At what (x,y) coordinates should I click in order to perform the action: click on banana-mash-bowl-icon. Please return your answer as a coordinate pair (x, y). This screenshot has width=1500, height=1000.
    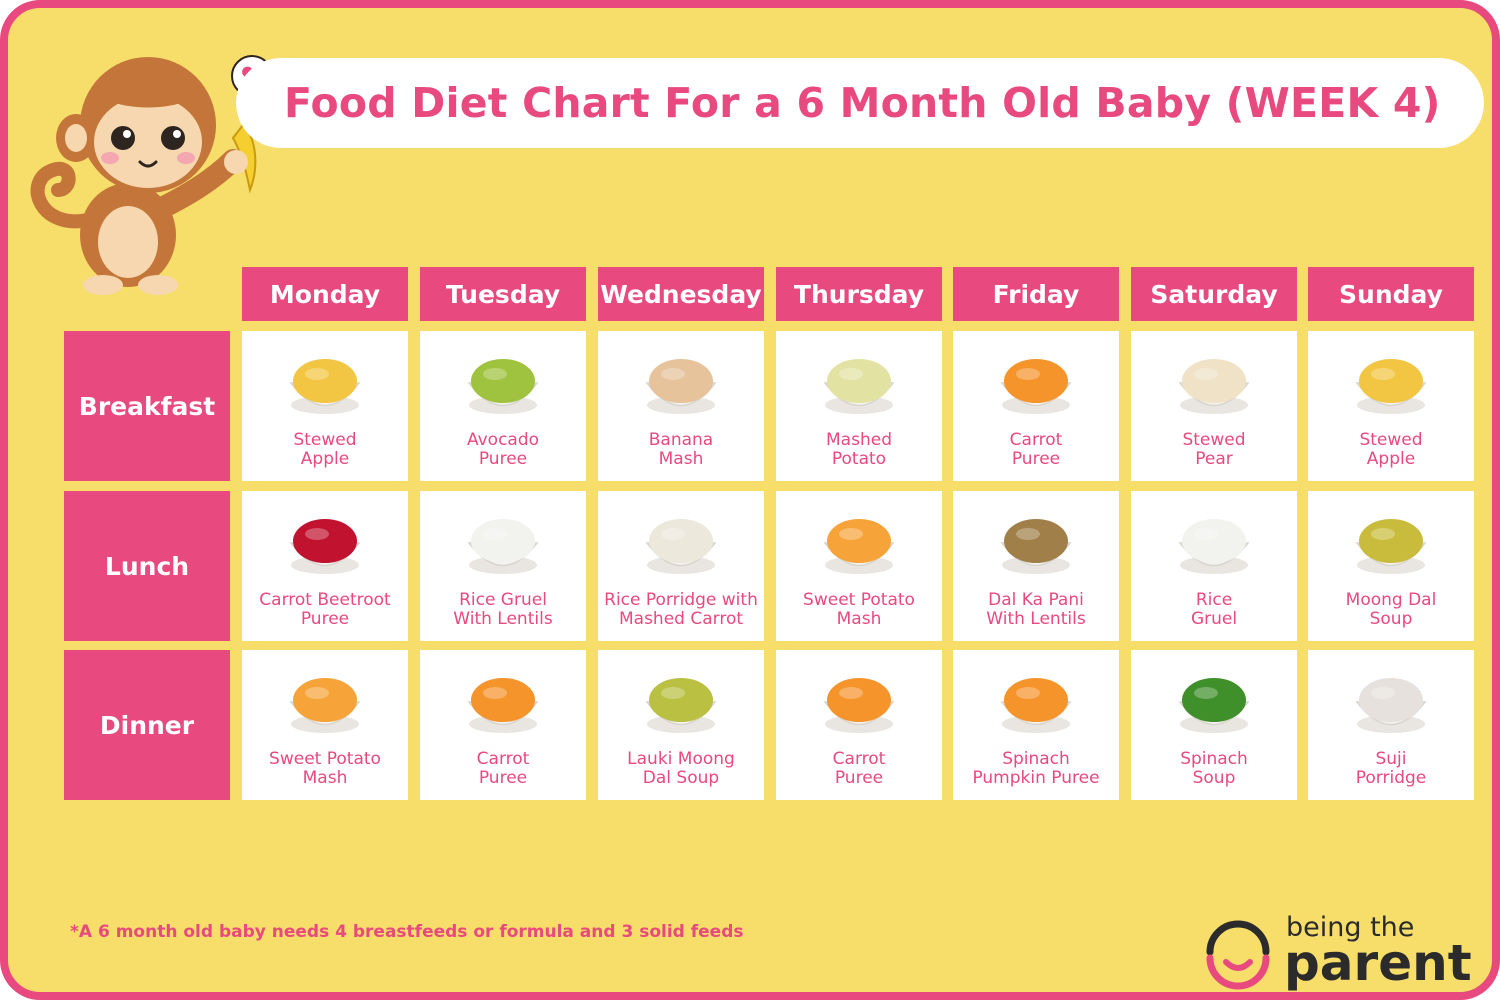
    Looking at the image, I should click on (681, 386).